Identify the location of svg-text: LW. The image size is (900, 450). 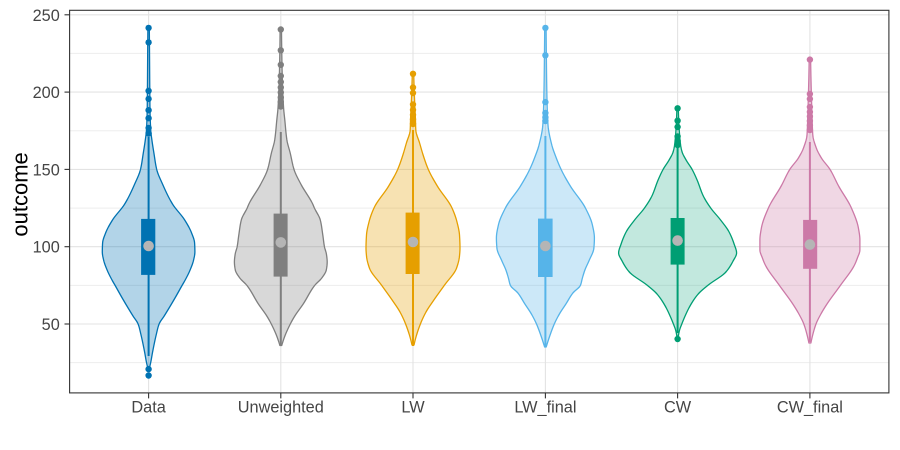
(413, 408).